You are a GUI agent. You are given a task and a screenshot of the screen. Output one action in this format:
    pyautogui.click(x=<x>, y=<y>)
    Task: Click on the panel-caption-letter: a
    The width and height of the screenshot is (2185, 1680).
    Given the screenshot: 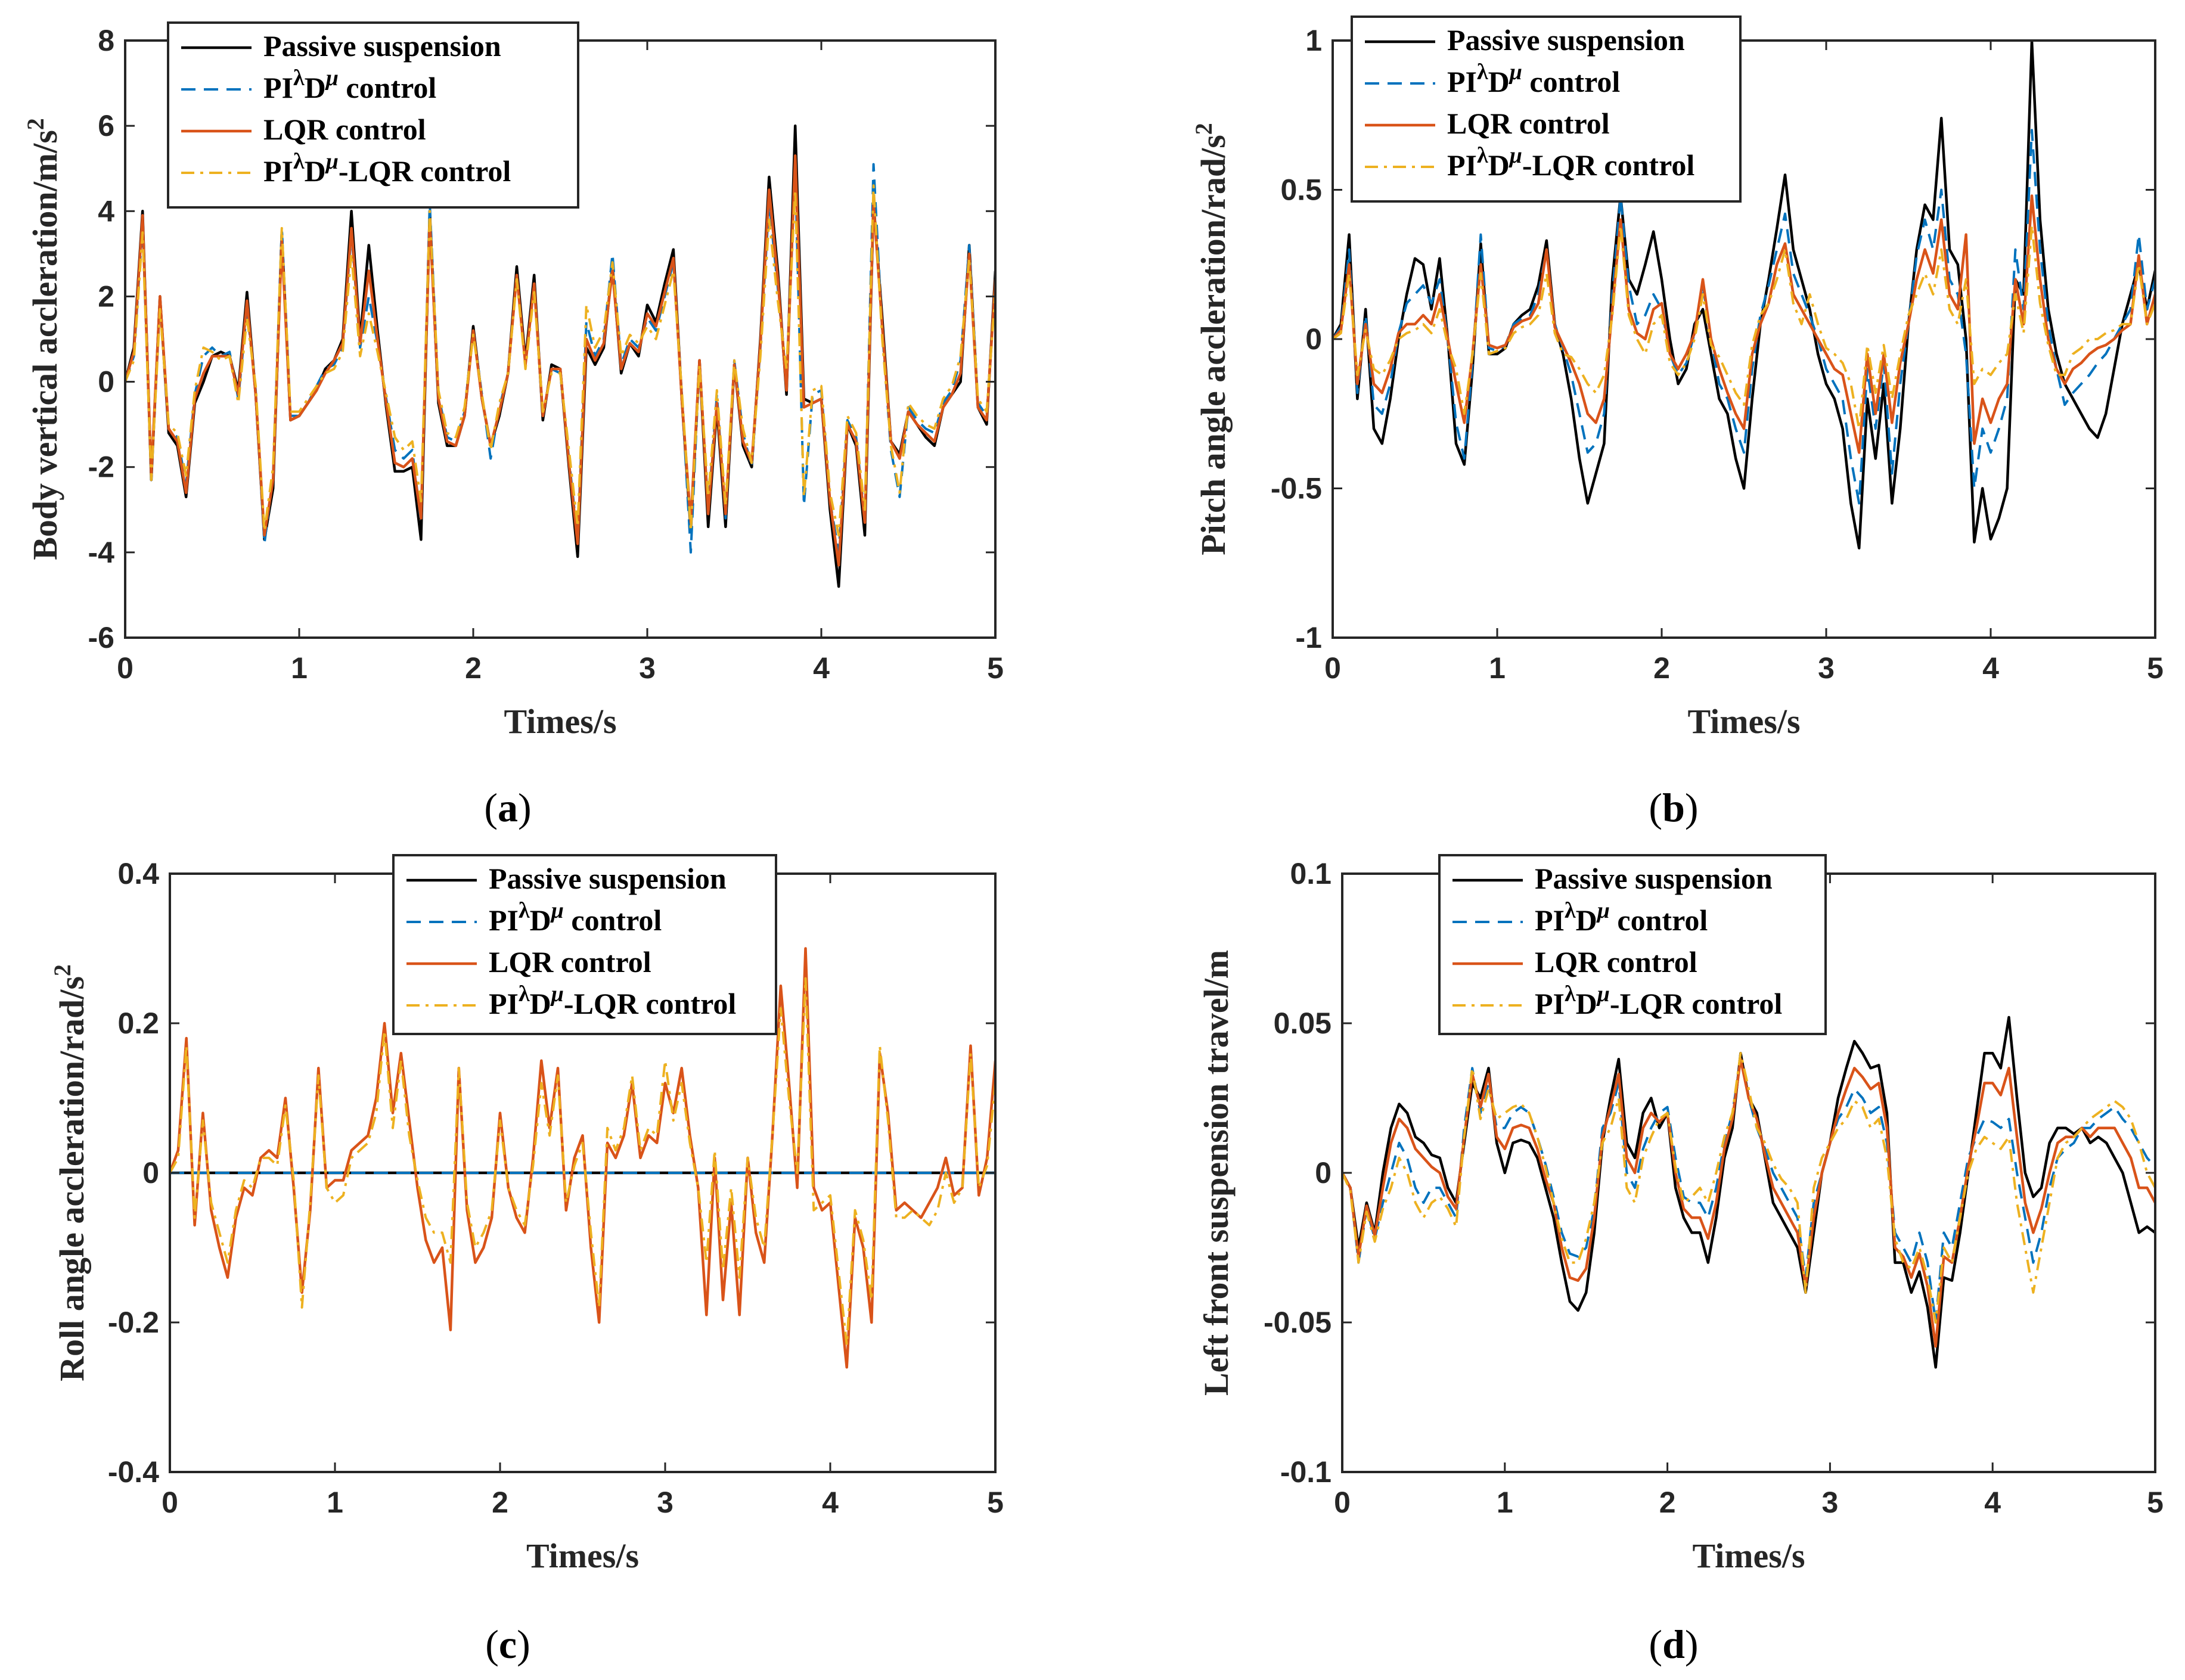 What is the action you would take?
    pyautogui.click(x=508, y=808)
    